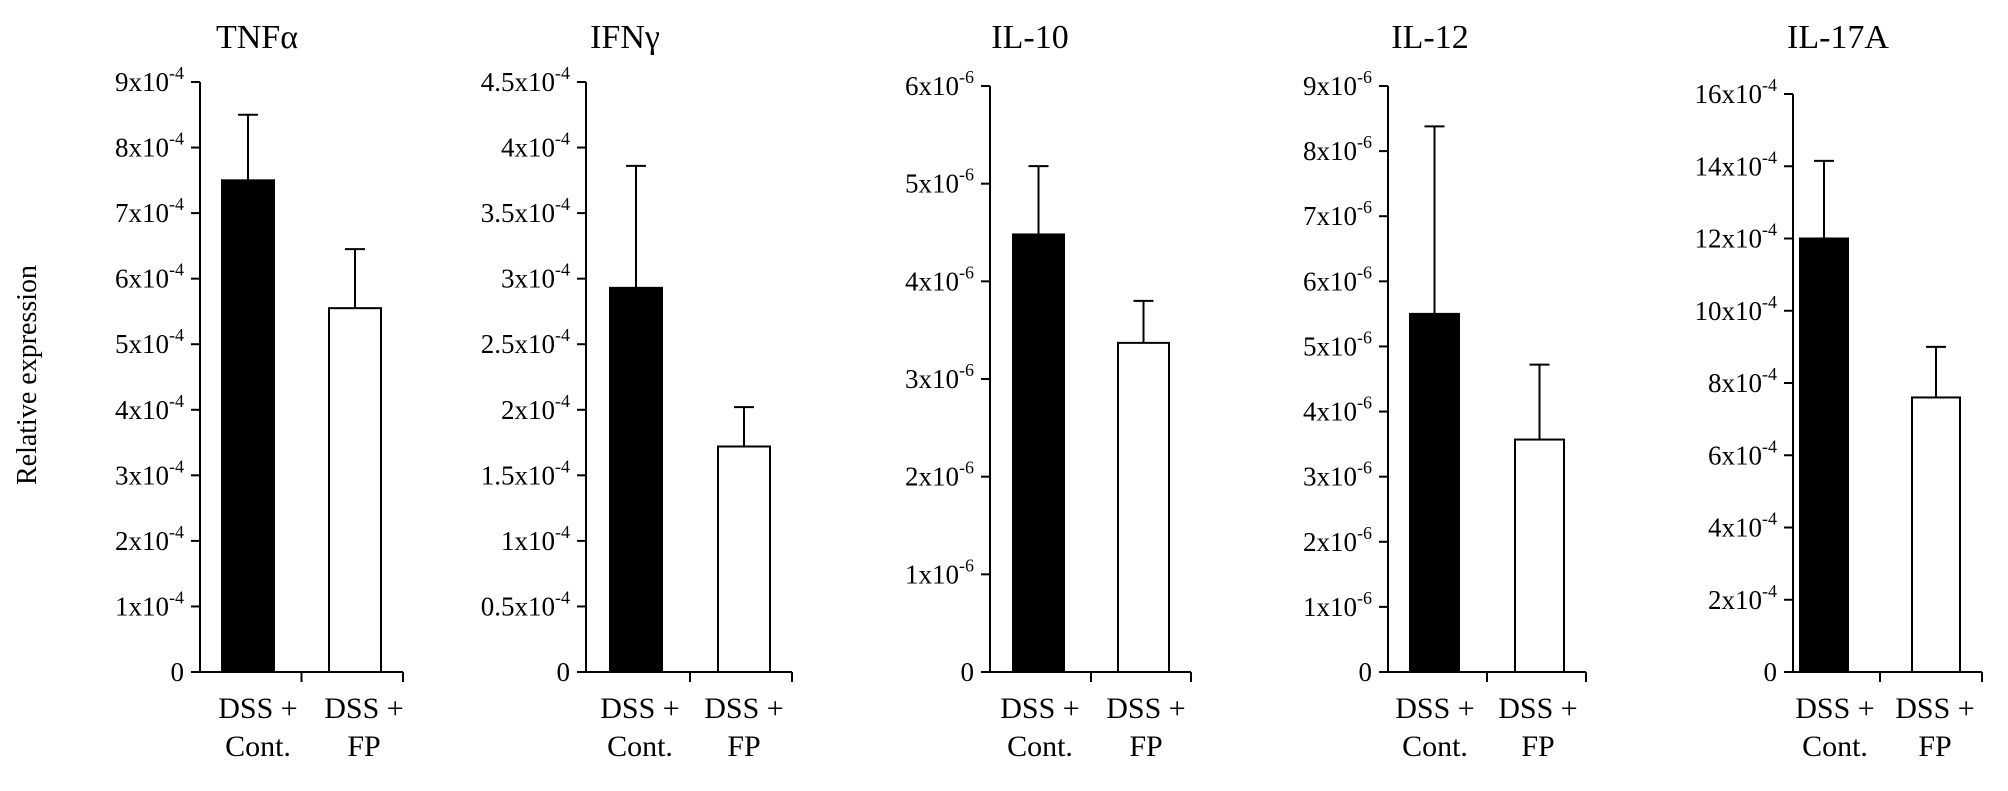 The image size is (2008, 791). What do you see at coordinates (525, 604) in the screenshot?
I see `y-tick-label: 0.5x10⁻⁴` at bounding box center [525, 604].